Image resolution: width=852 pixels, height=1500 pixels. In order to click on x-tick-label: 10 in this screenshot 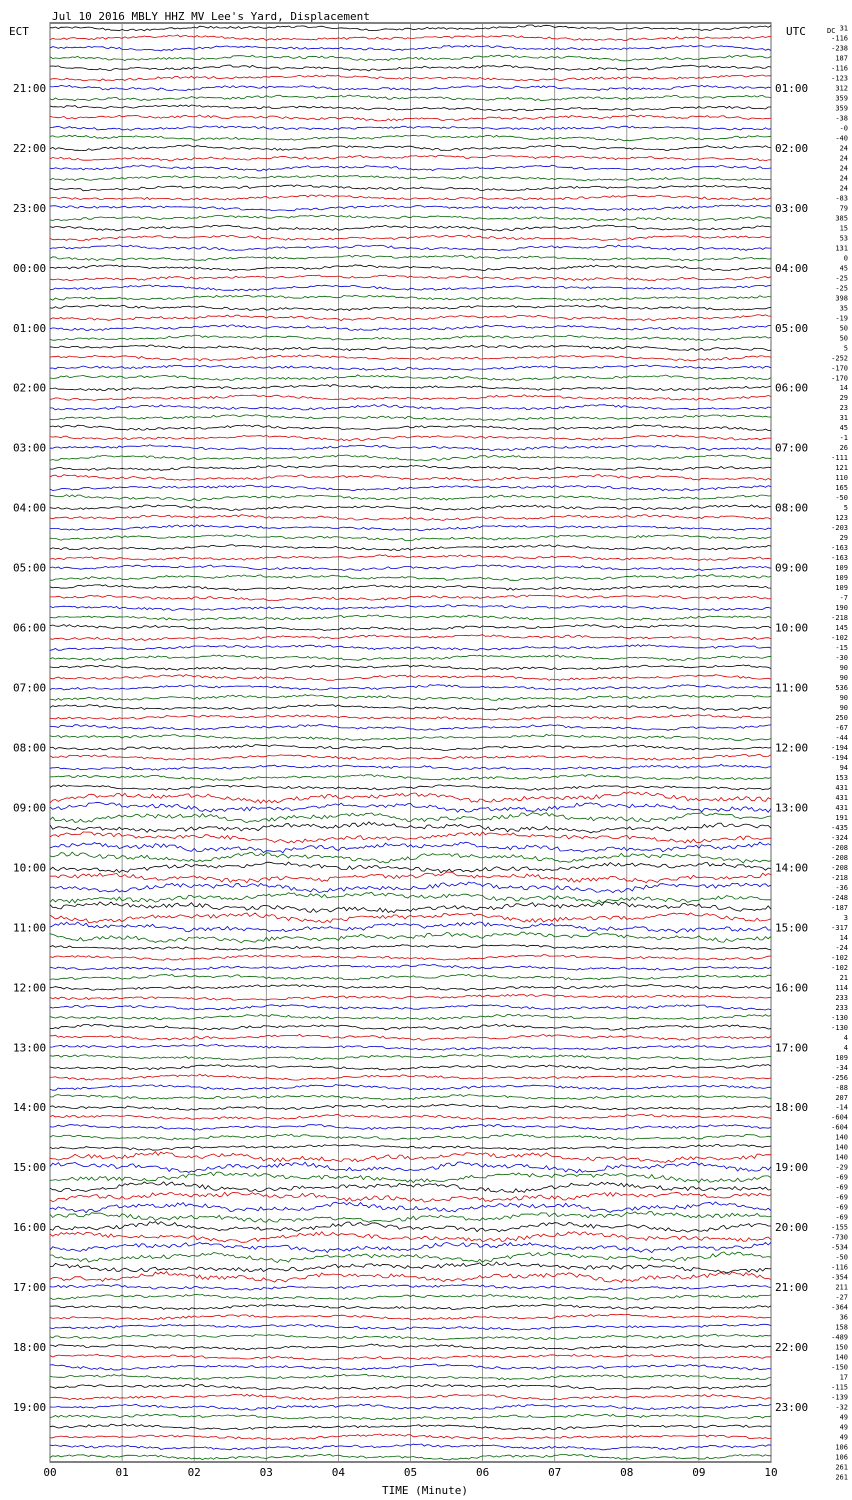, I will do `click(770, 1472)`.